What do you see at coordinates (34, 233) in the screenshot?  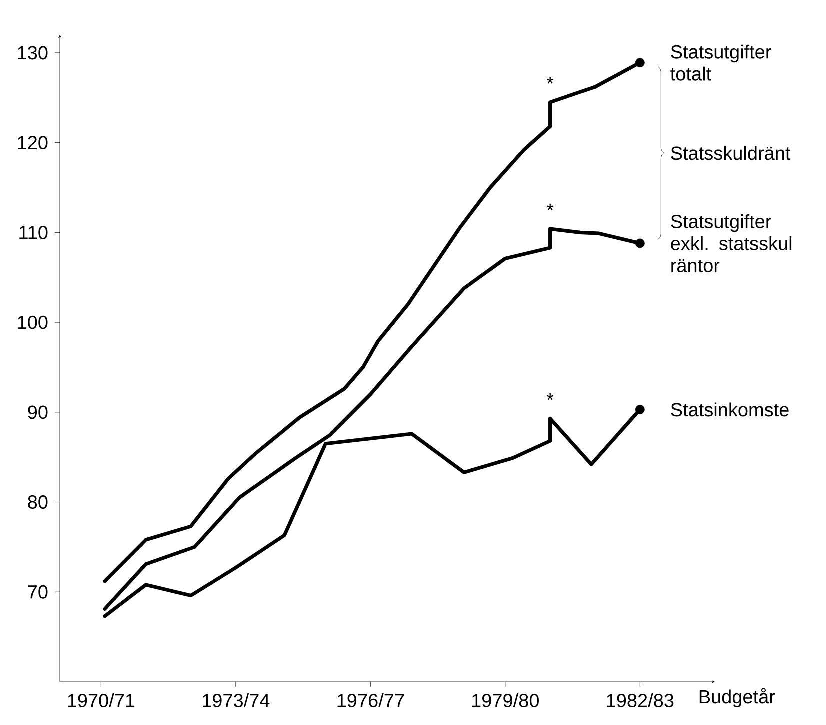 I see `y-tick-label: 110` at bounding box center [34, 233].